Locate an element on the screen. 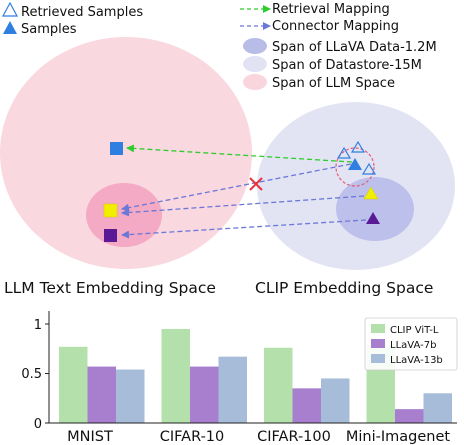  x-tick-label: MNIST is located at coordinates (90, 437).